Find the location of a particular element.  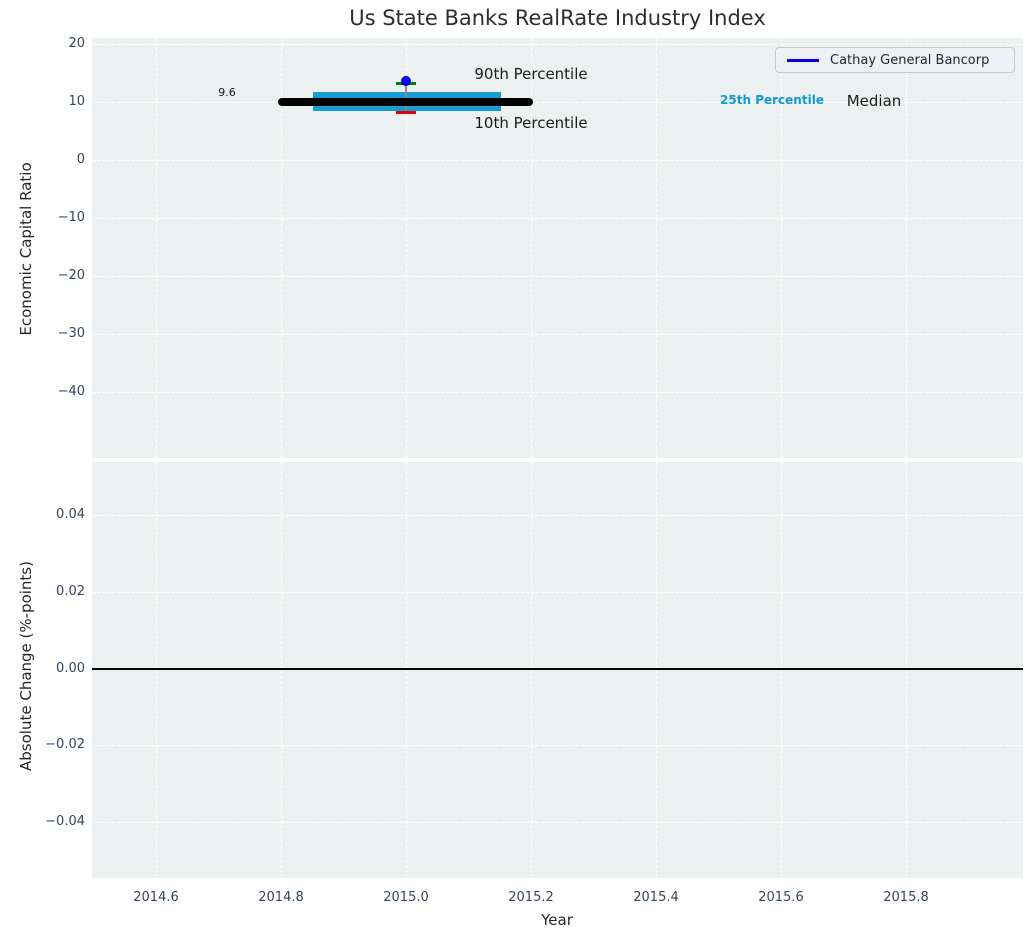

ytick-label: 0.04 is located at coordinates (70, 514).